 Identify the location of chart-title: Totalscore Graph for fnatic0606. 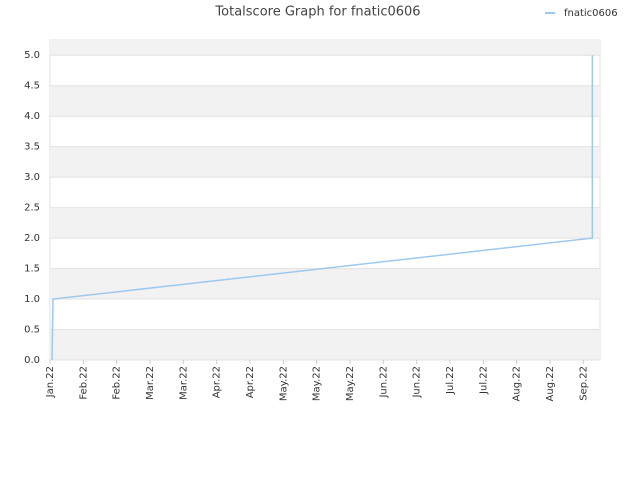
(317, 12).